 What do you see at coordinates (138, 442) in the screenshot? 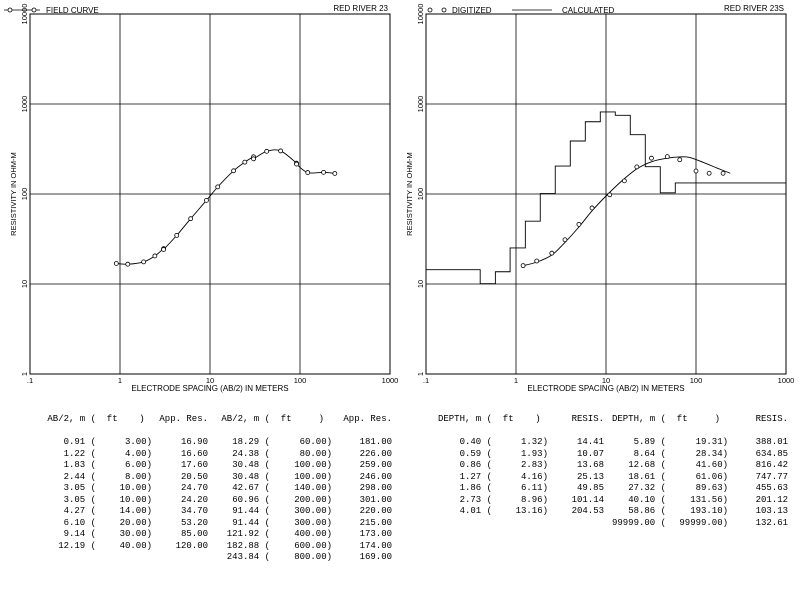
I see `left-table-cell: 3.00)` at bounding box center [138, 442].